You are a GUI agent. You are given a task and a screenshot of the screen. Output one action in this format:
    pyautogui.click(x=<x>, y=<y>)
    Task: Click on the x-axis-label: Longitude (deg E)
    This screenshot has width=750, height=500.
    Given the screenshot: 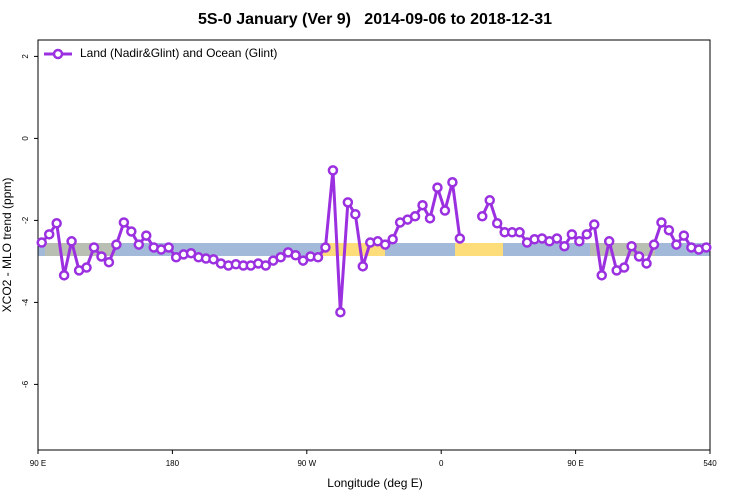 What is the action you would take?
    pyautogui.click(x=374, y=483)
    